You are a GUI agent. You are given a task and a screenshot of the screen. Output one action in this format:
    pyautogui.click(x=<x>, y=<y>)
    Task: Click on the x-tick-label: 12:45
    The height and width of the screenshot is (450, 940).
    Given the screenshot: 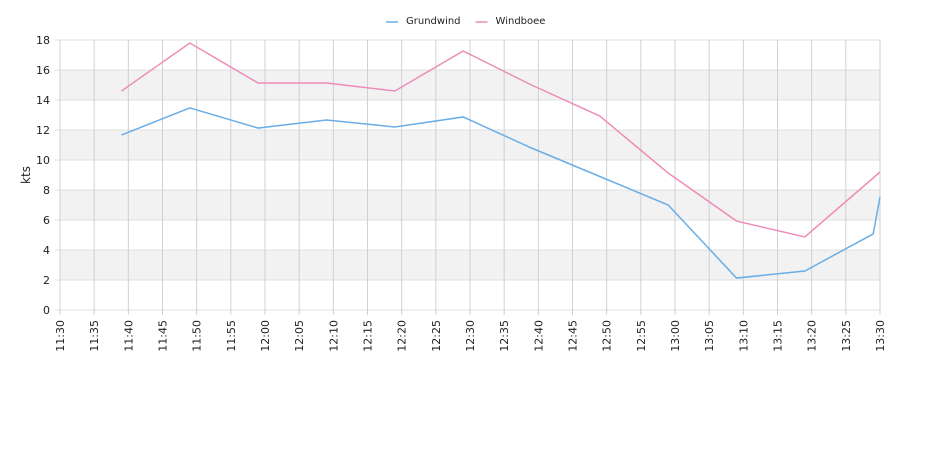 What is the action you would take?
    pyautogui.click(x=573, y=336)
    